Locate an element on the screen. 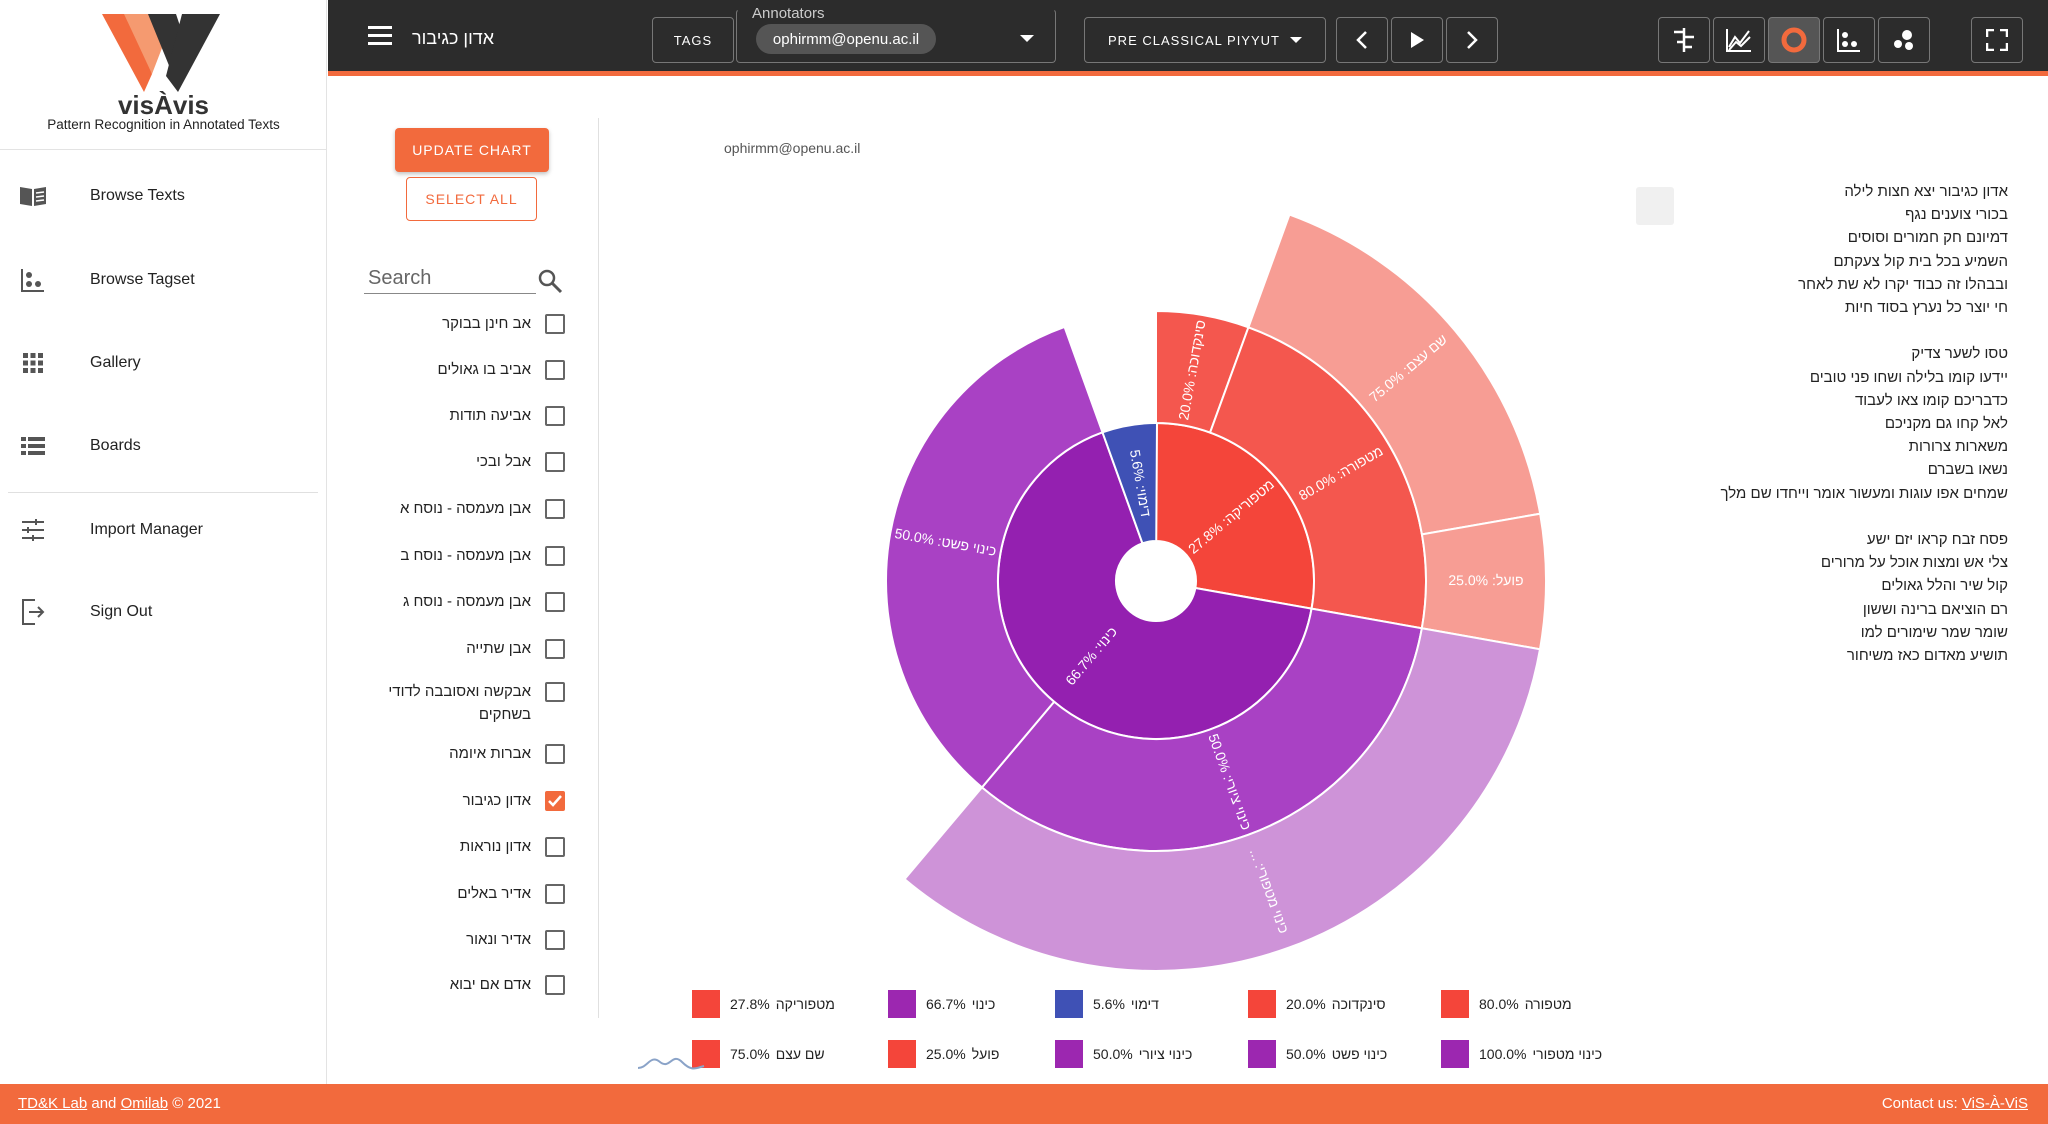  filter-item: אבן מעמסה - נוסח ג is located at coordinates (462, 601).